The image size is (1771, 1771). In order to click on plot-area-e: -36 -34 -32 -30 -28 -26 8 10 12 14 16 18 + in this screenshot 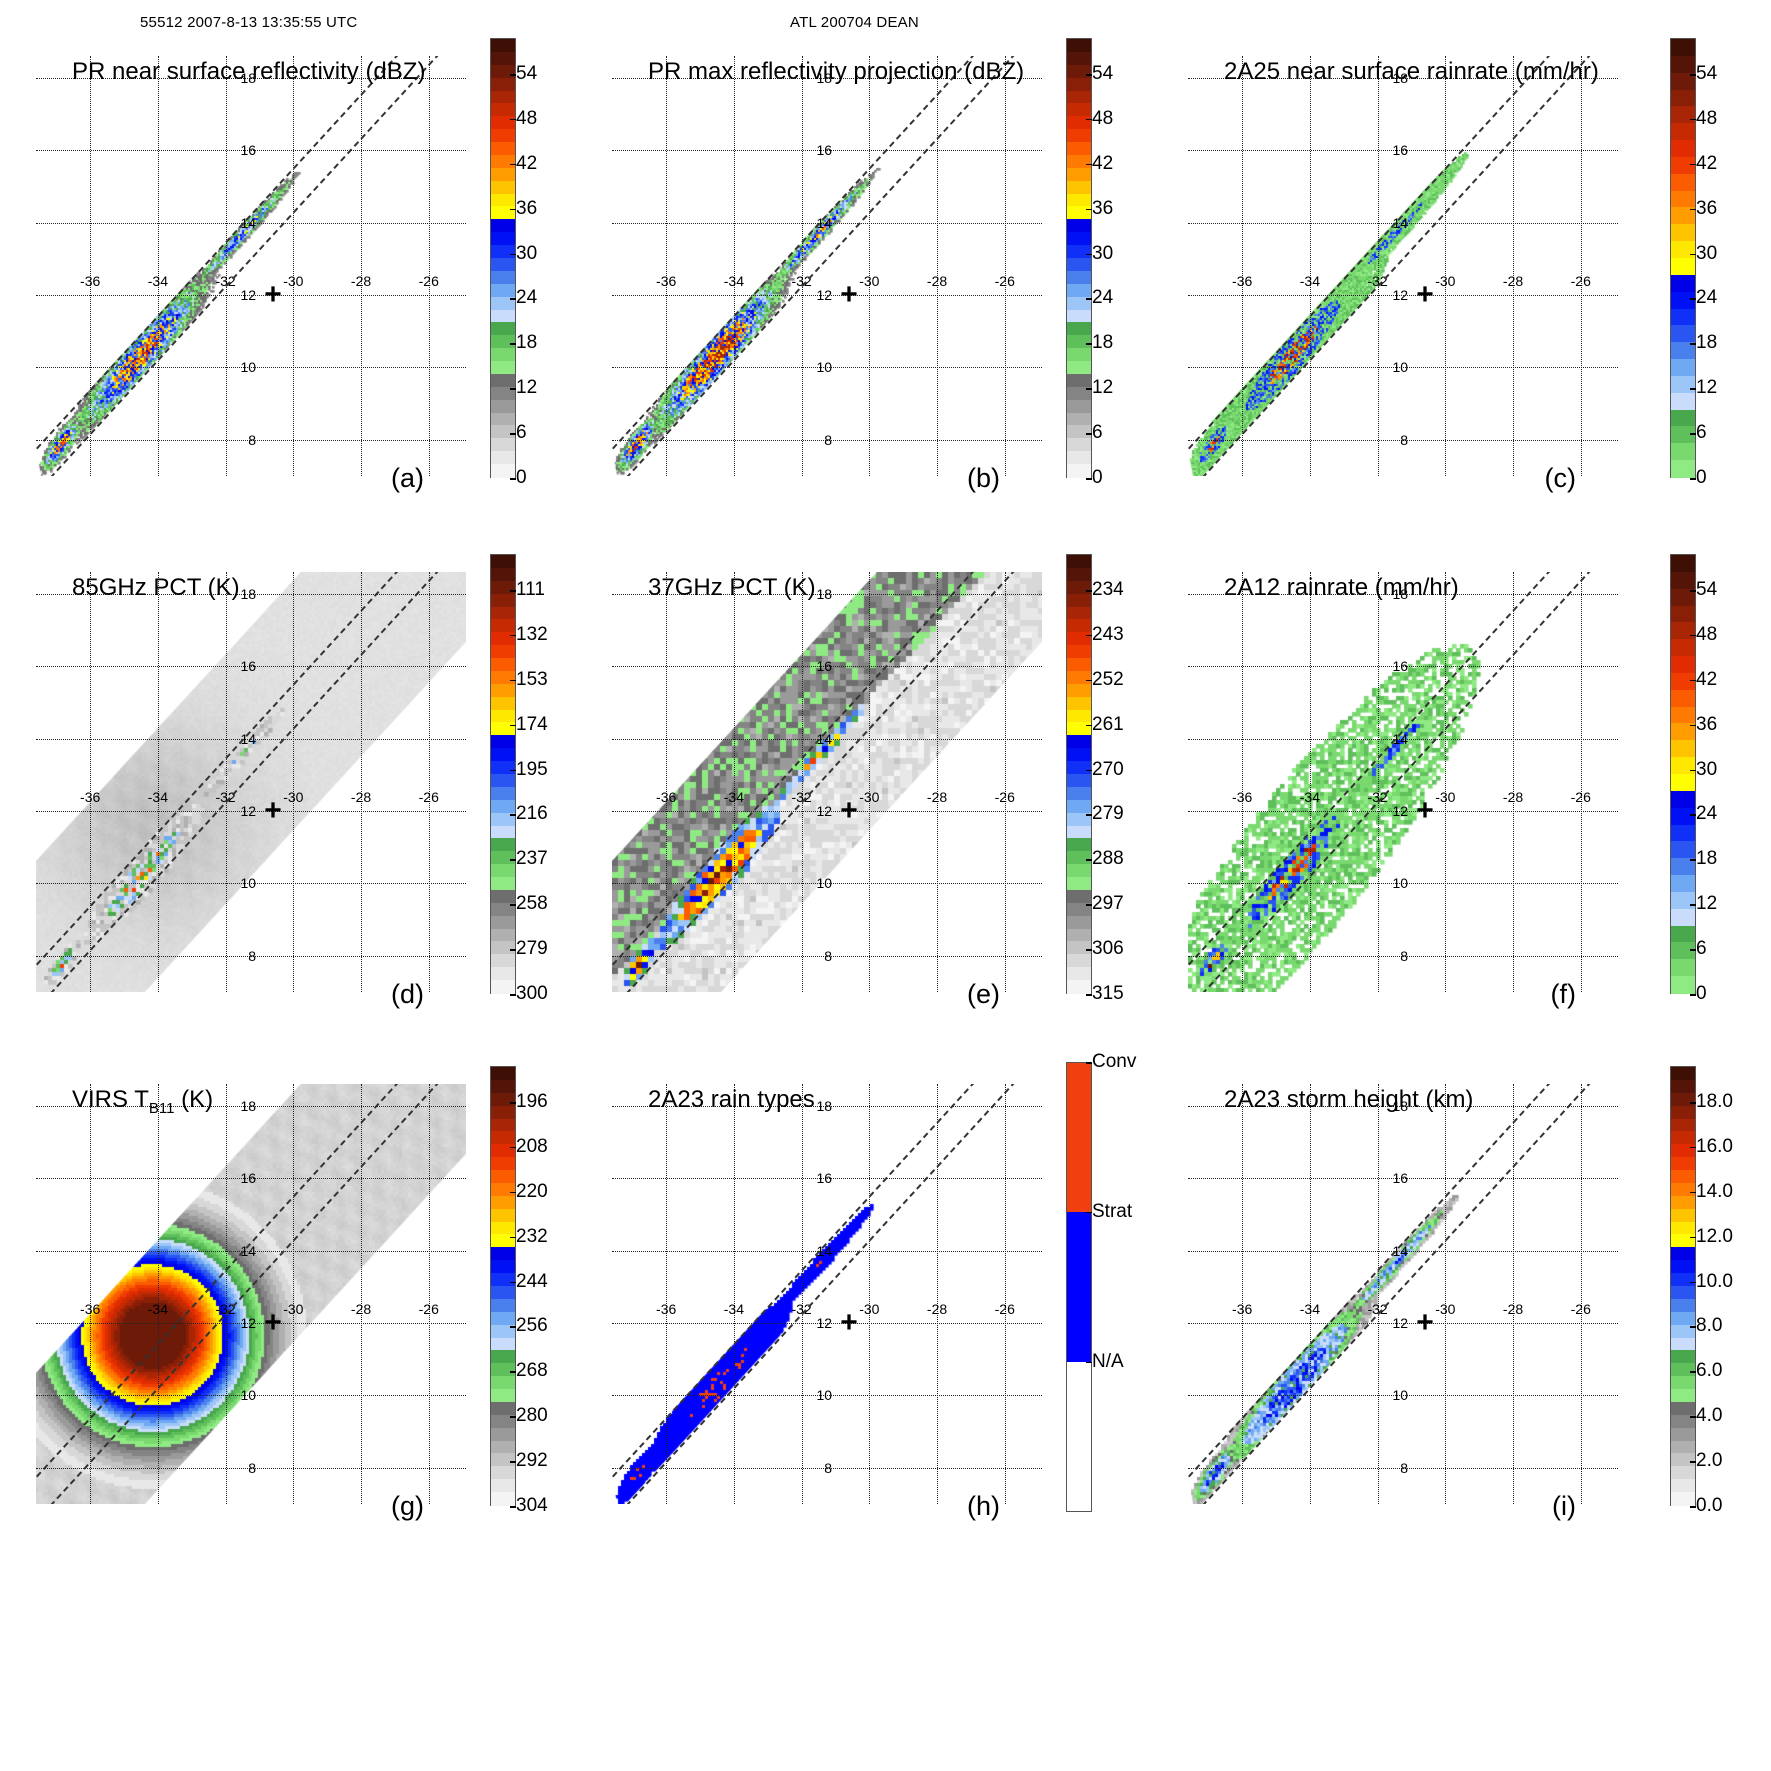, I will do `click(827, 782)`.